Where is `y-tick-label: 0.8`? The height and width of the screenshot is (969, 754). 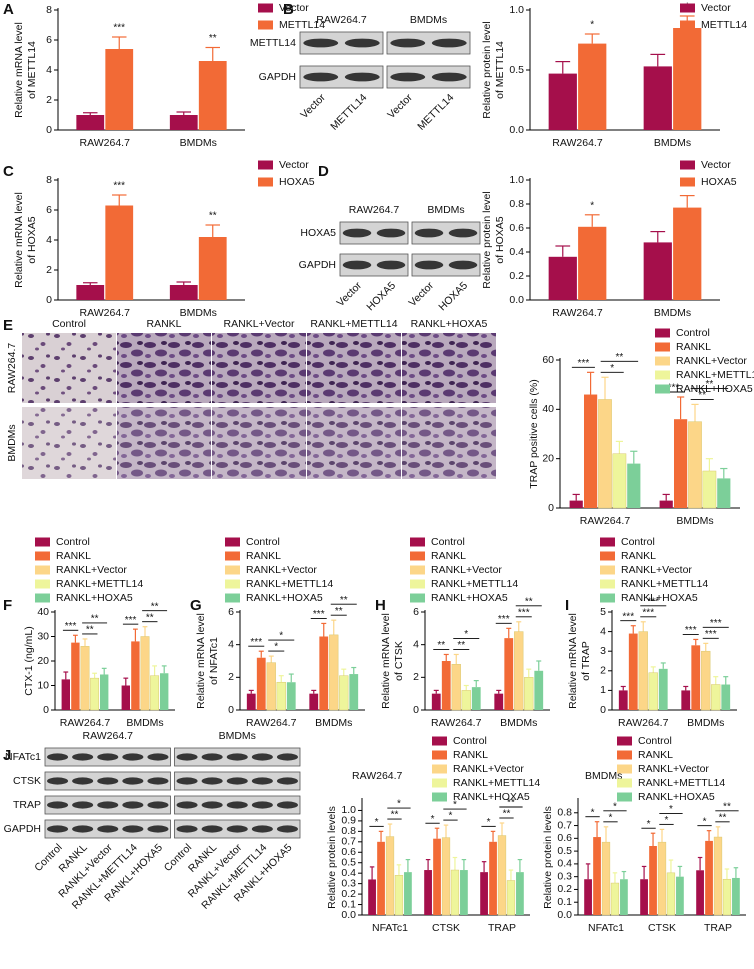
y-tick-label: 0.8 is located at coordinates (516, 204).